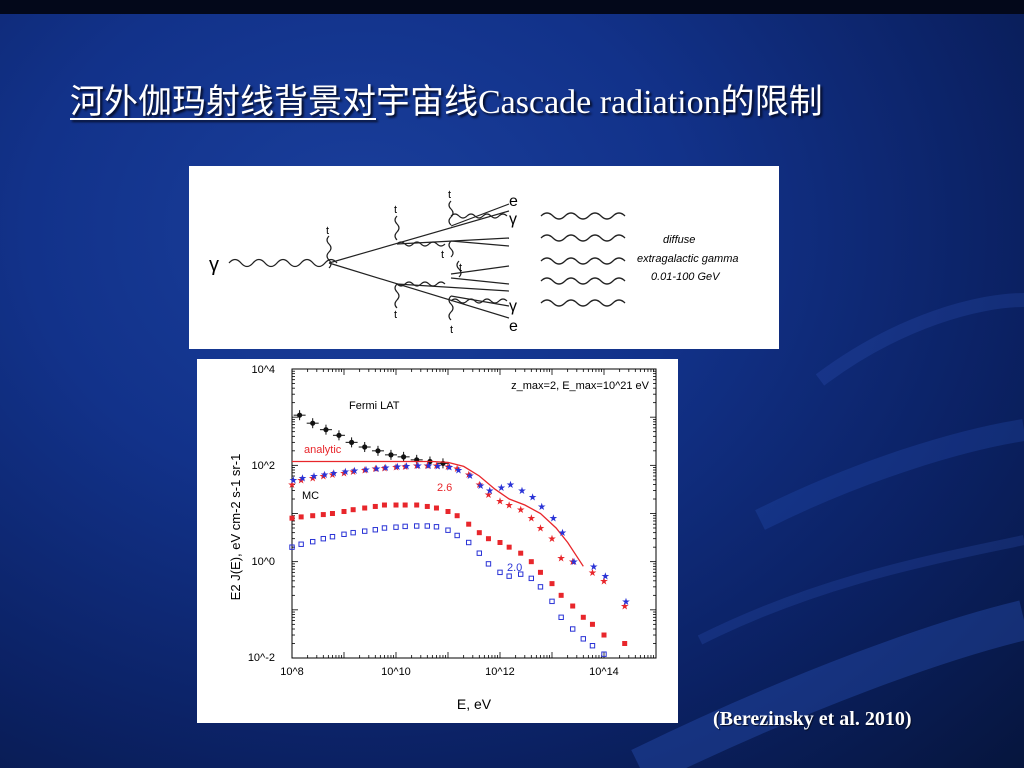  Describe the element at coordinates (451, 330) in the screenshot. I see `vertex-label-7: t` at that location.